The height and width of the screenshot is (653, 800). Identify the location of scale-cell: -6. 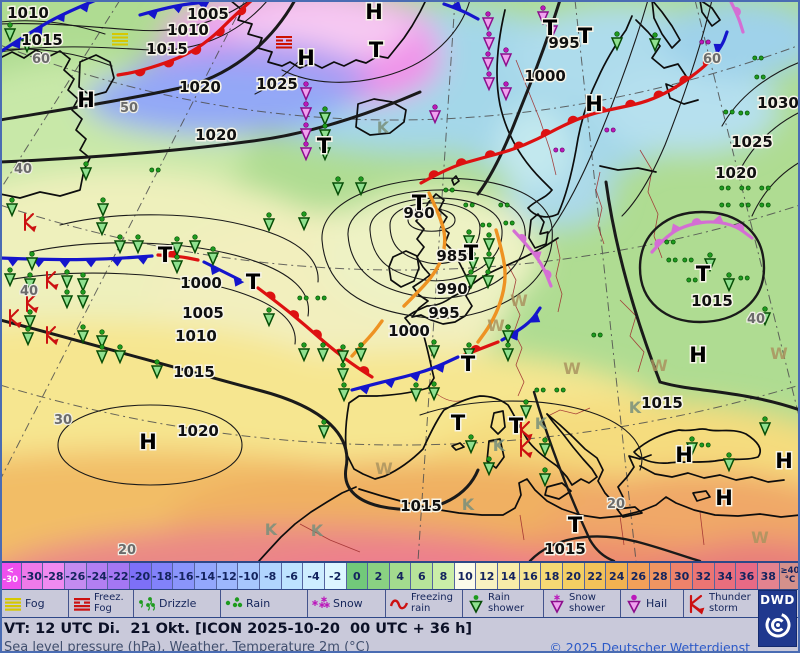
(292, 576).